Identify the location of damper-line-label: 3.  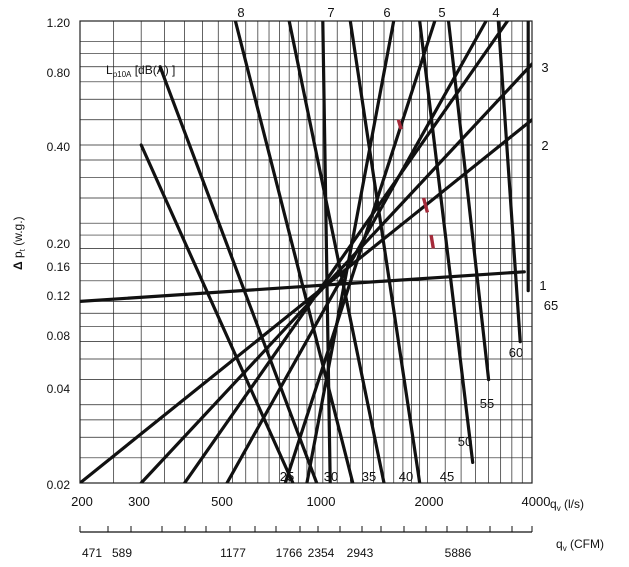
(544, 67).